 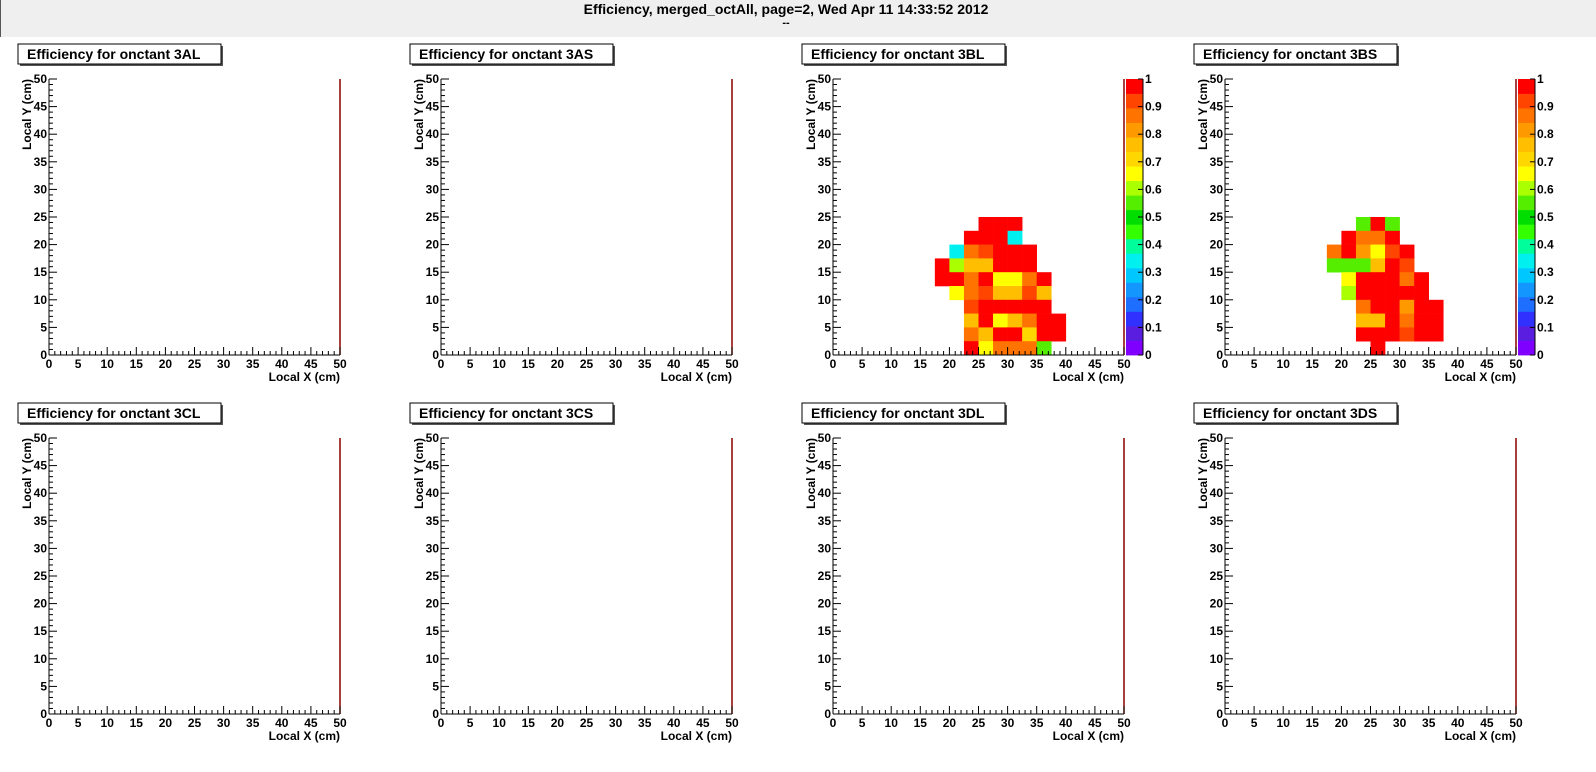 I want to click on colorbar-tick-label: 0, so click(x=1540, y=355).